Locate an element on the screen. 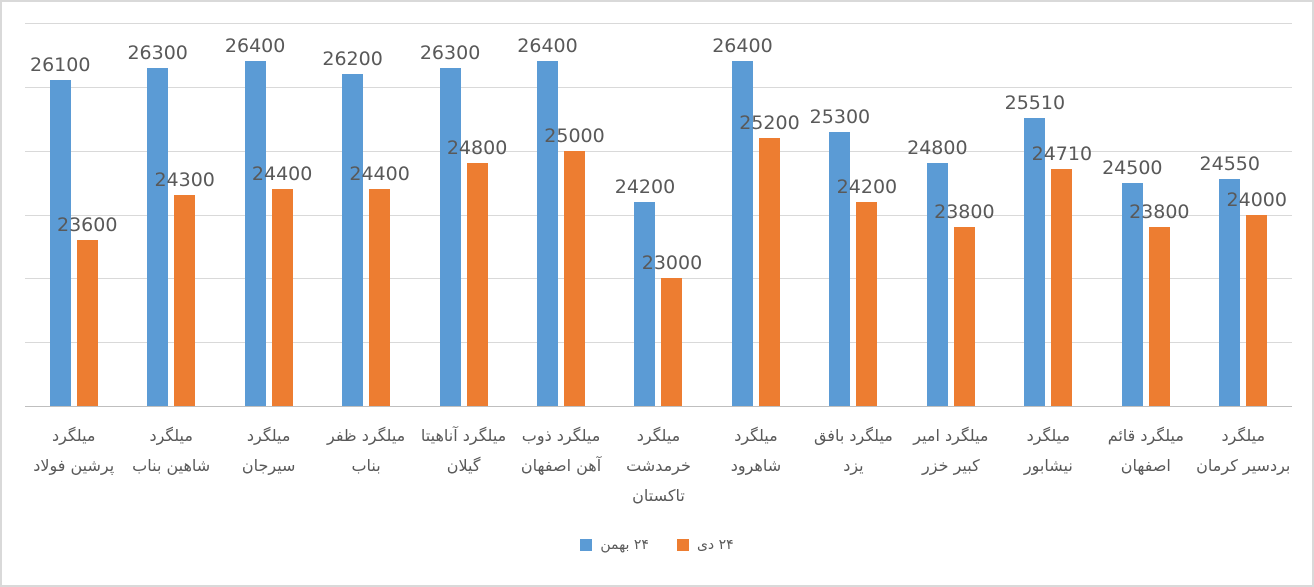 This screenshot has width=1314, height=587. bar-column: 24500 is located at coordinates (1132, 214).